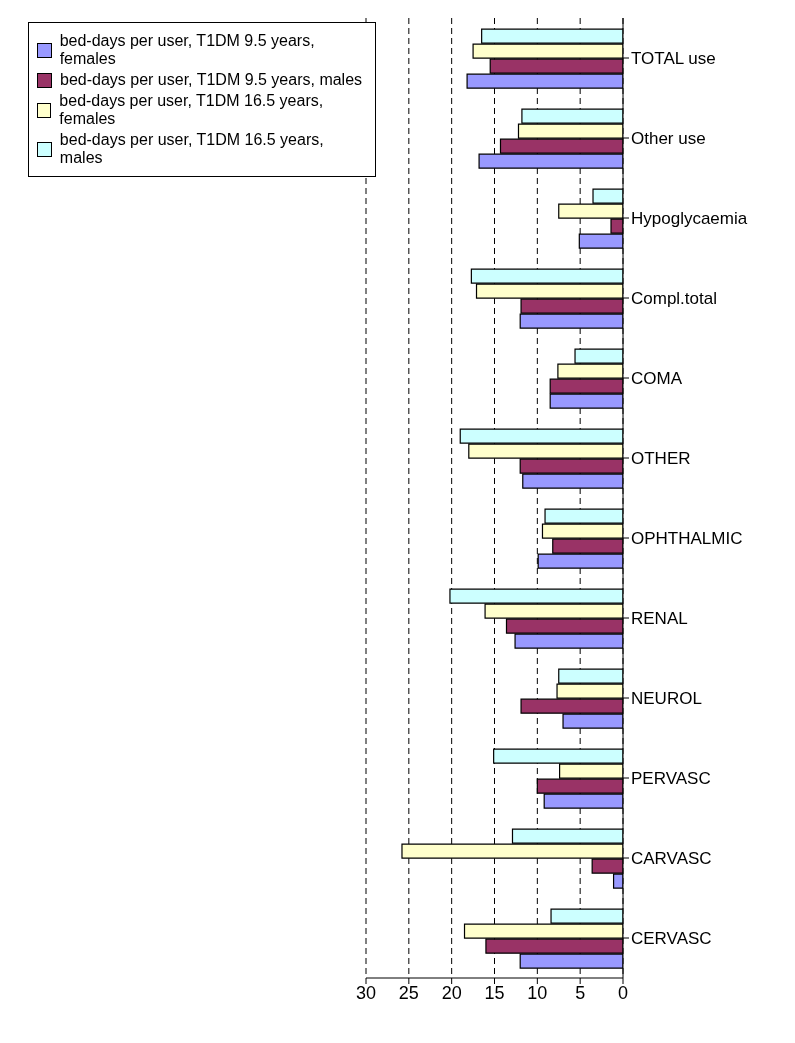  Describe the element at coordinates (408, 992) in the screenshot. I see `x-tick-label: 25` at that location.